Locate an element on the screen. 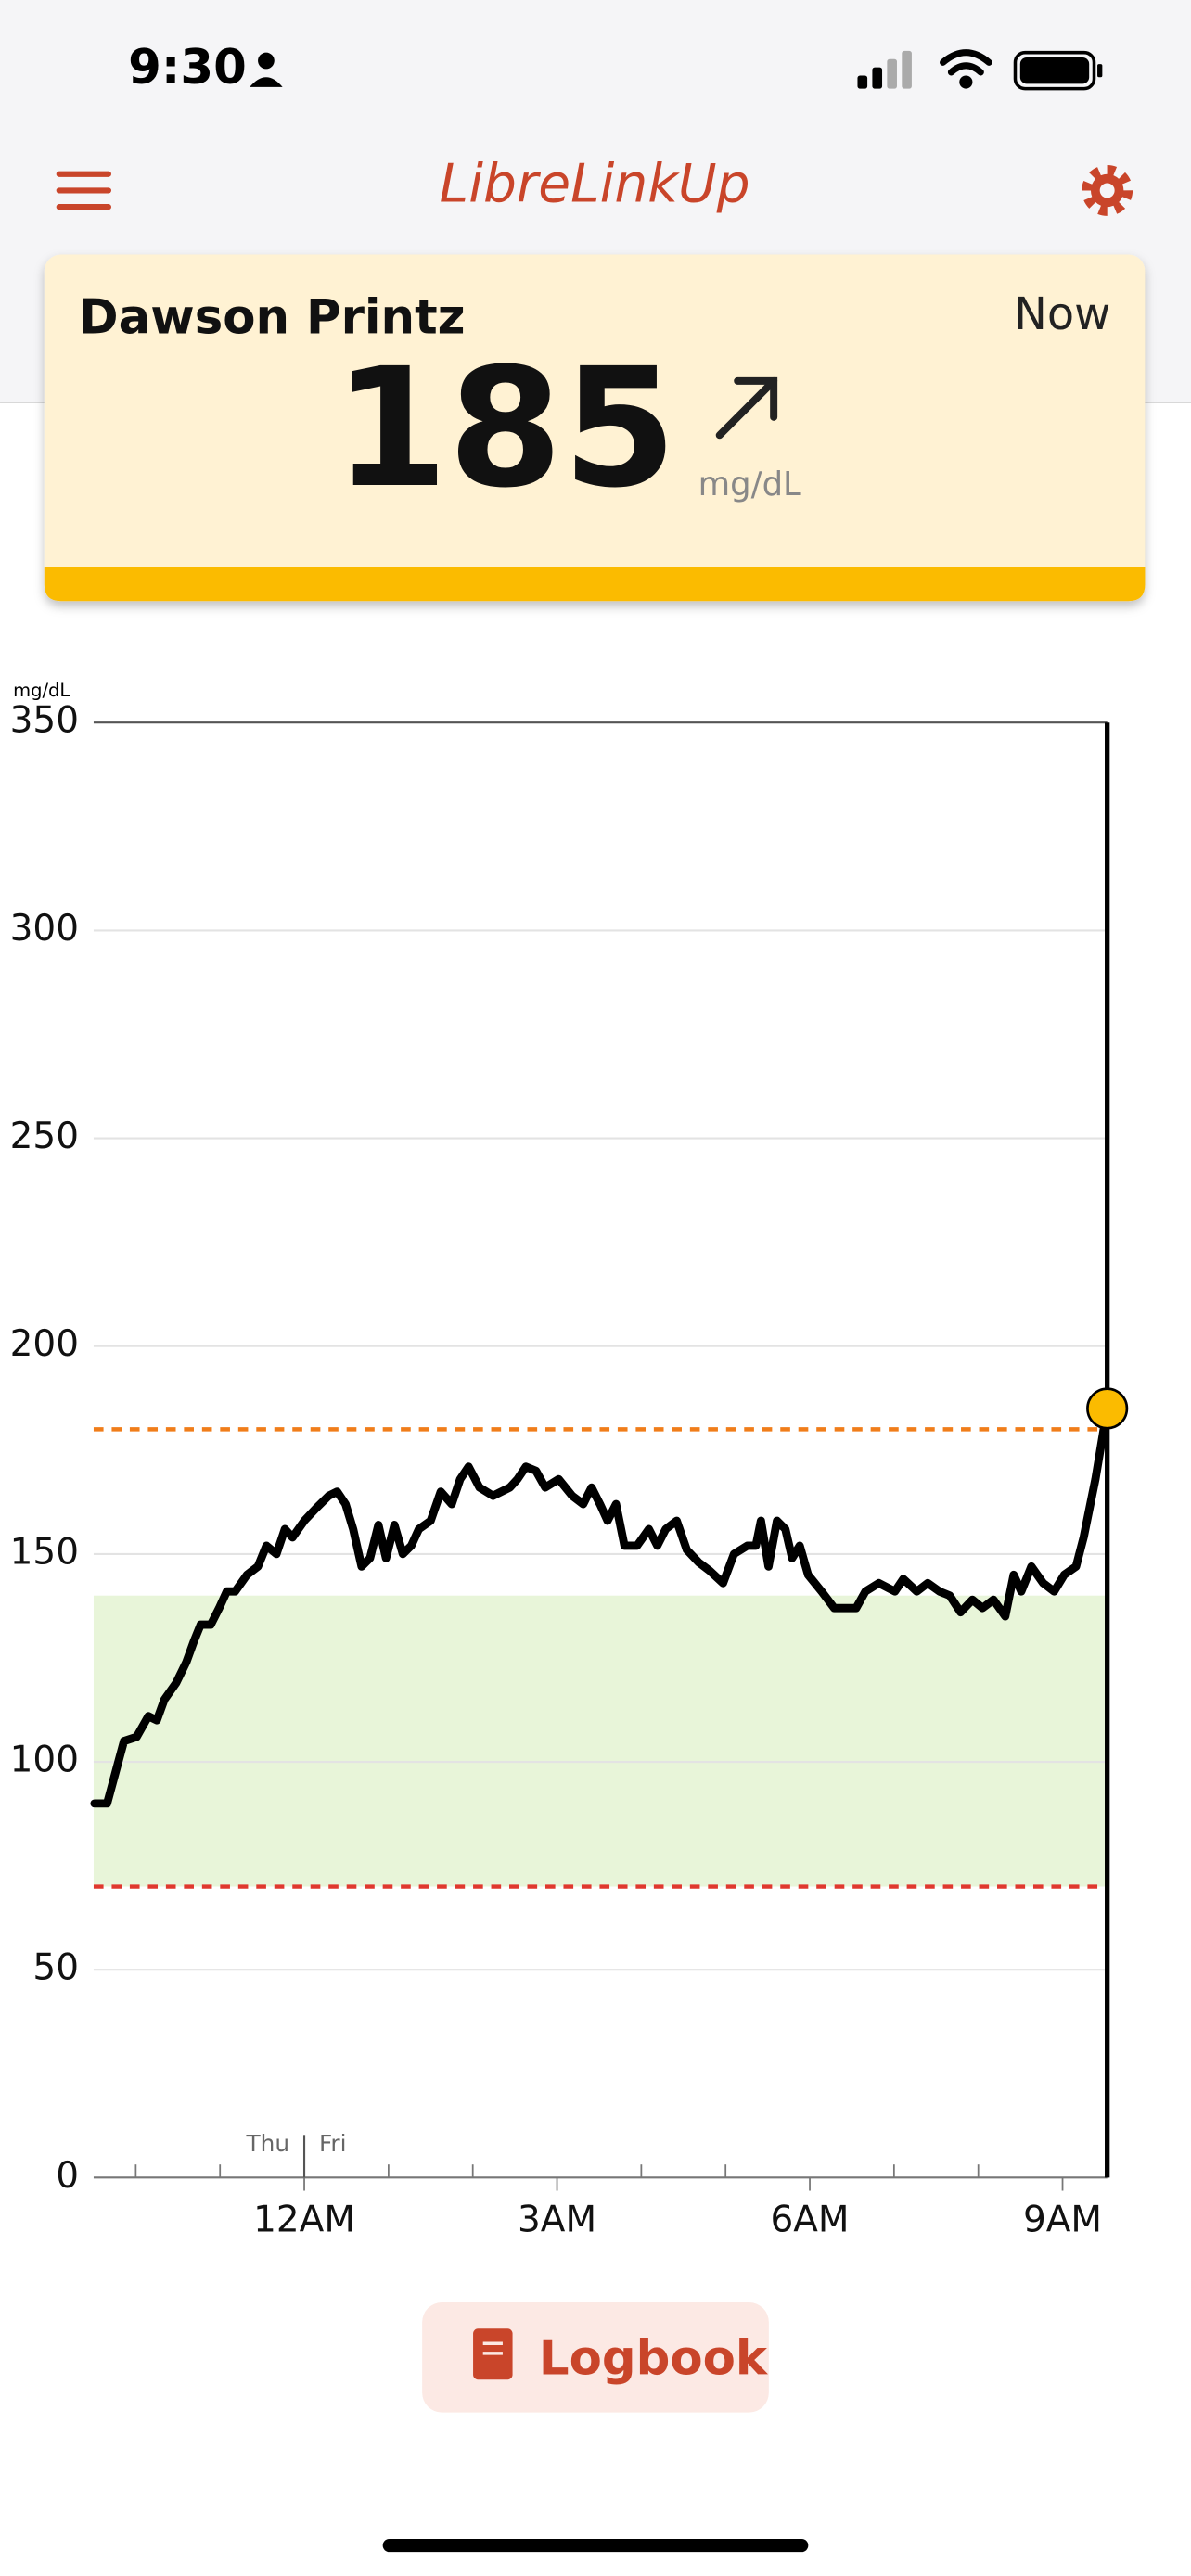 The width and height of the screenshot is (1191, 2576). glucose-line is located at coordinates (601, 1606).